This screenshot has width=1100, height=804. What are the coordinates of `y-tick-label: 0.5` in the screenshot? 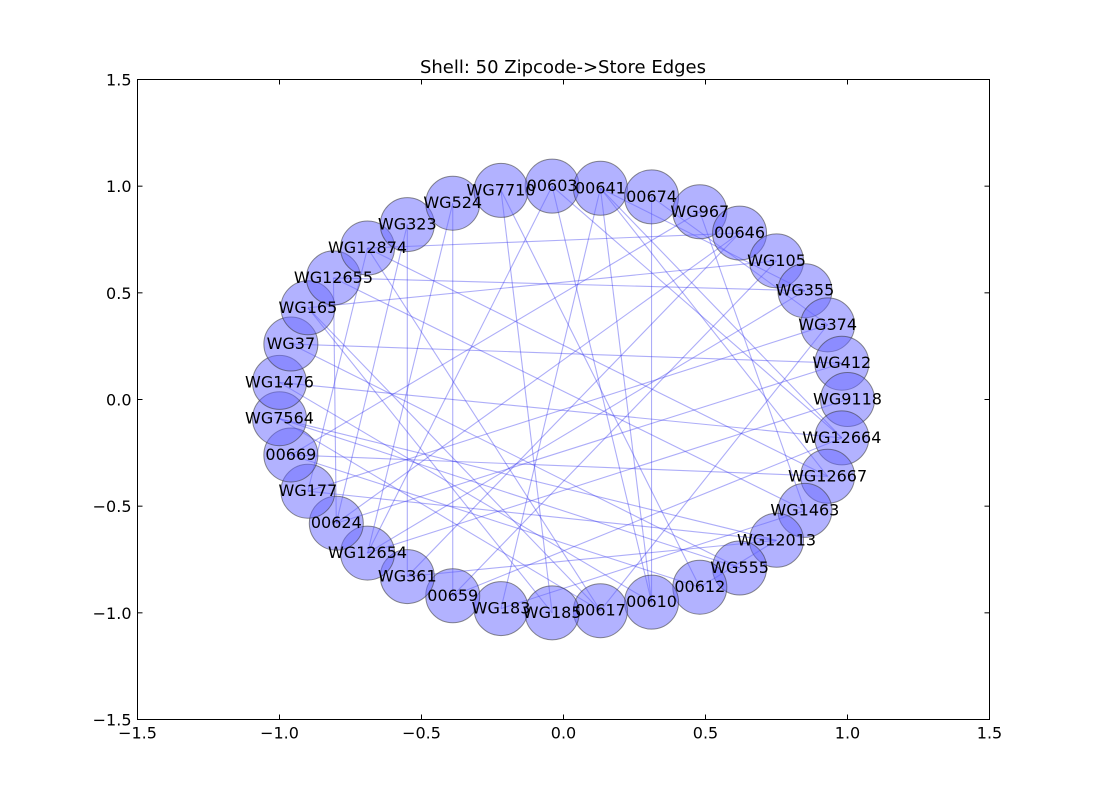 It's located at (118, 293).